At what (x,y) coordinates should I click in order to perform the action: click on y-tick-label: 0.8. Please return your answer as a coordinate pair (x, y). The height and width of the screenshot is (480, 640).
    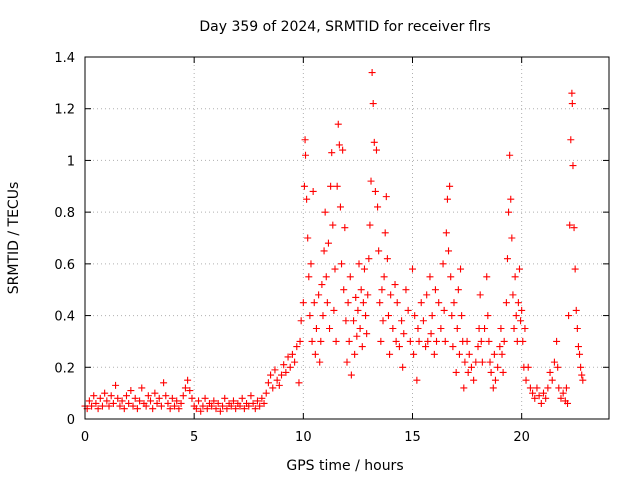
    Looking at the image, I should click on (64, 213).